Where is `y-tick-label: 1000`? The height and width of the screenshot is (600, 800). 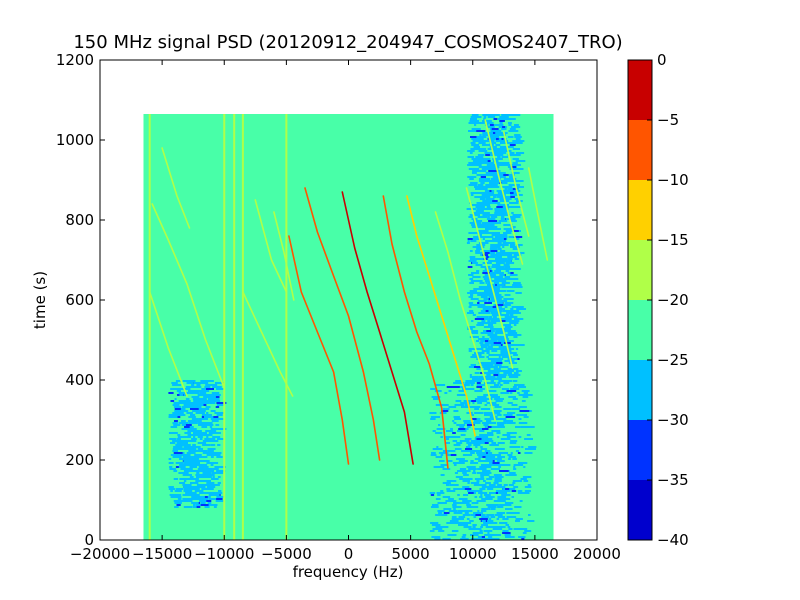
y-tick-label: 1000 is located at coordinates (75, 140).